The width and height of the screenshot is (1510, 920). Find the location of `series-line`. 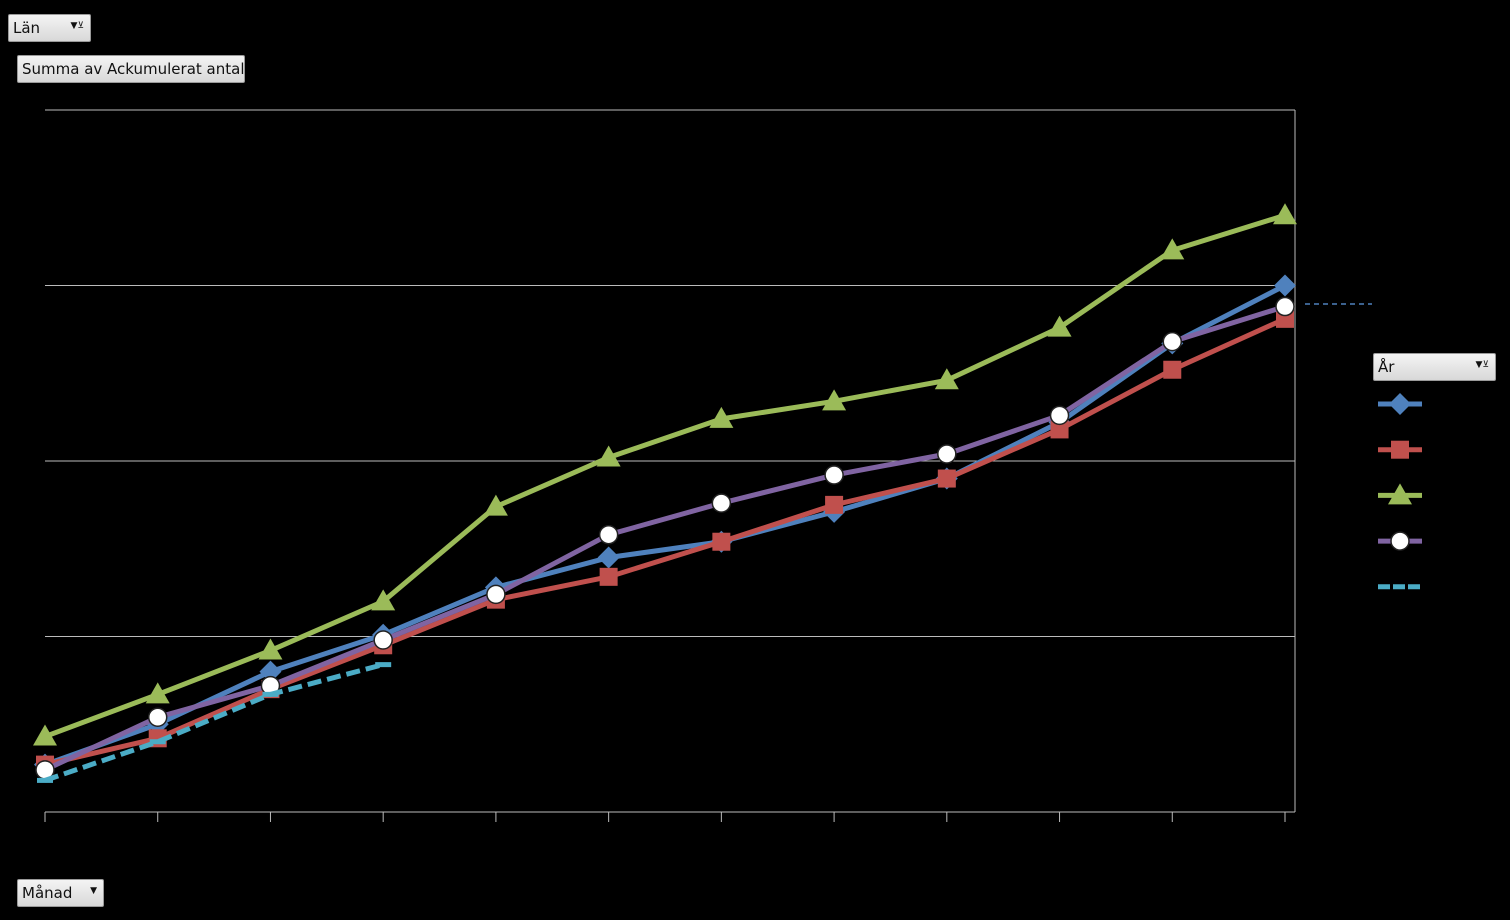

series-line is located at coordinates (214, 722).